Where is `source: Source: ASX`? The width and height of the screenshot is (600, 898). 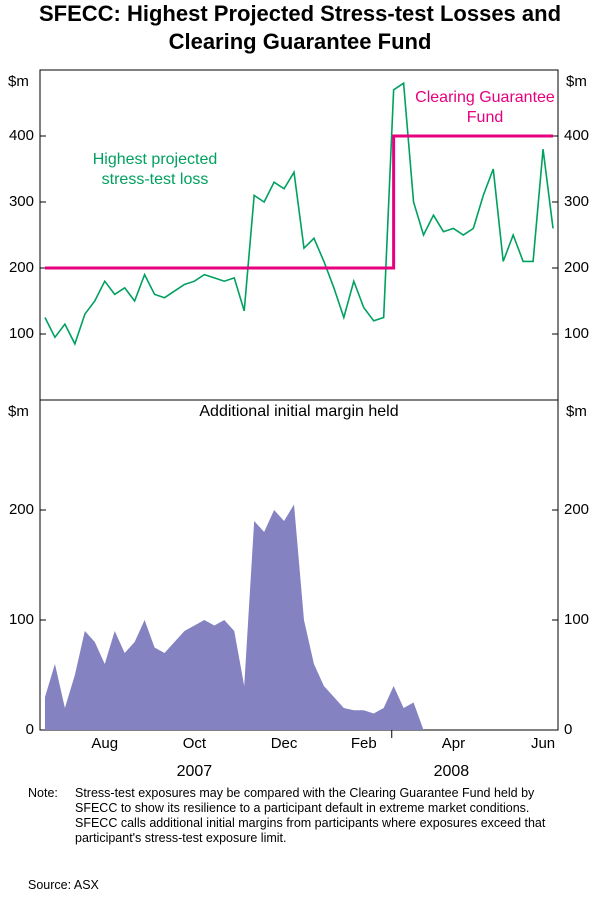
source: Source: ASX is located at coordinates (63, 885).